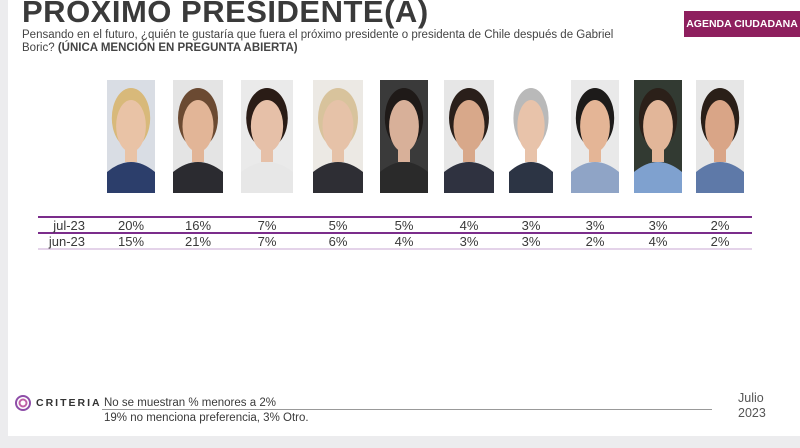 The image size is (800, 448). What do you see at coordinates (225, 14) in the screenshot?
I see `page-title: PROXIMO PRESIDENTE(A)` at bounding box center [225, 14].